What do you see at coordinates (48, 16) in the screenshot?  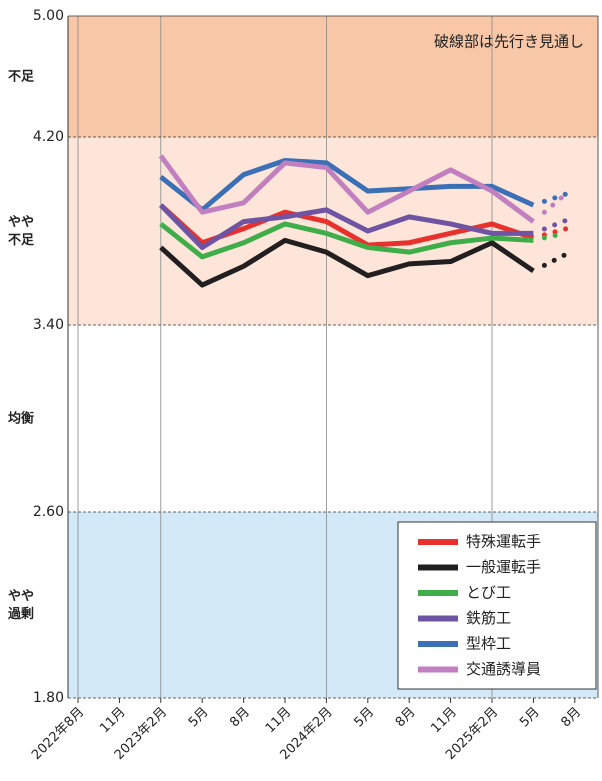 I see `y-tick-label: 5.00` at bounding box center [48, 16].